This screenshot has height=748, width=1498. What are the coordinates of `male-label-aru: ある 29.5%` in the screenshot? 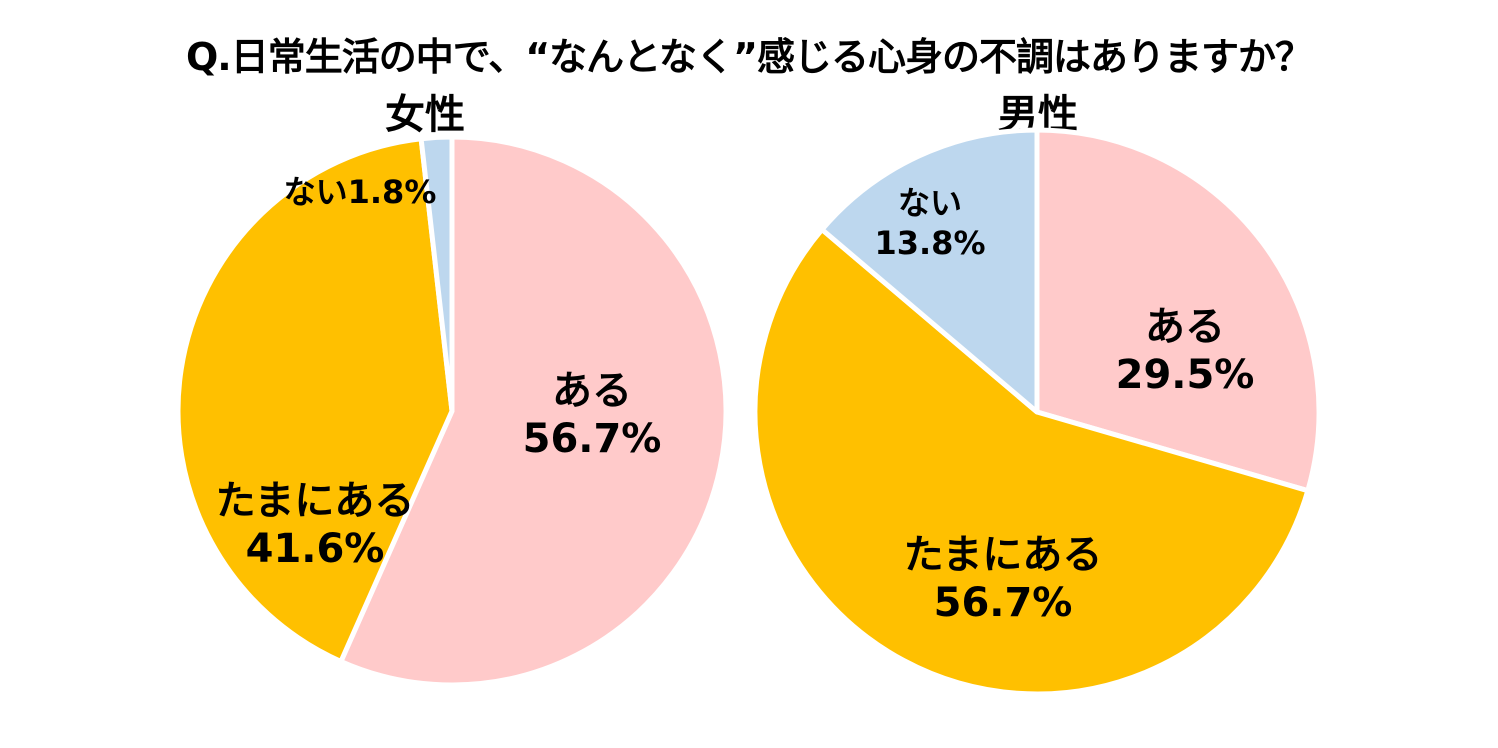 It's located at (1185, 346).